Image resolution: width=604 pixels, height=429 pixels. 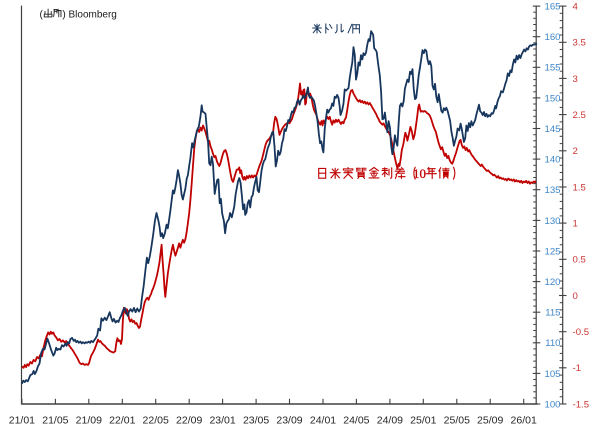 What do you see at coordinates (581, 332) in the screenshot?
I see `svg-text: -0.5` at bounding box center [581, 332].